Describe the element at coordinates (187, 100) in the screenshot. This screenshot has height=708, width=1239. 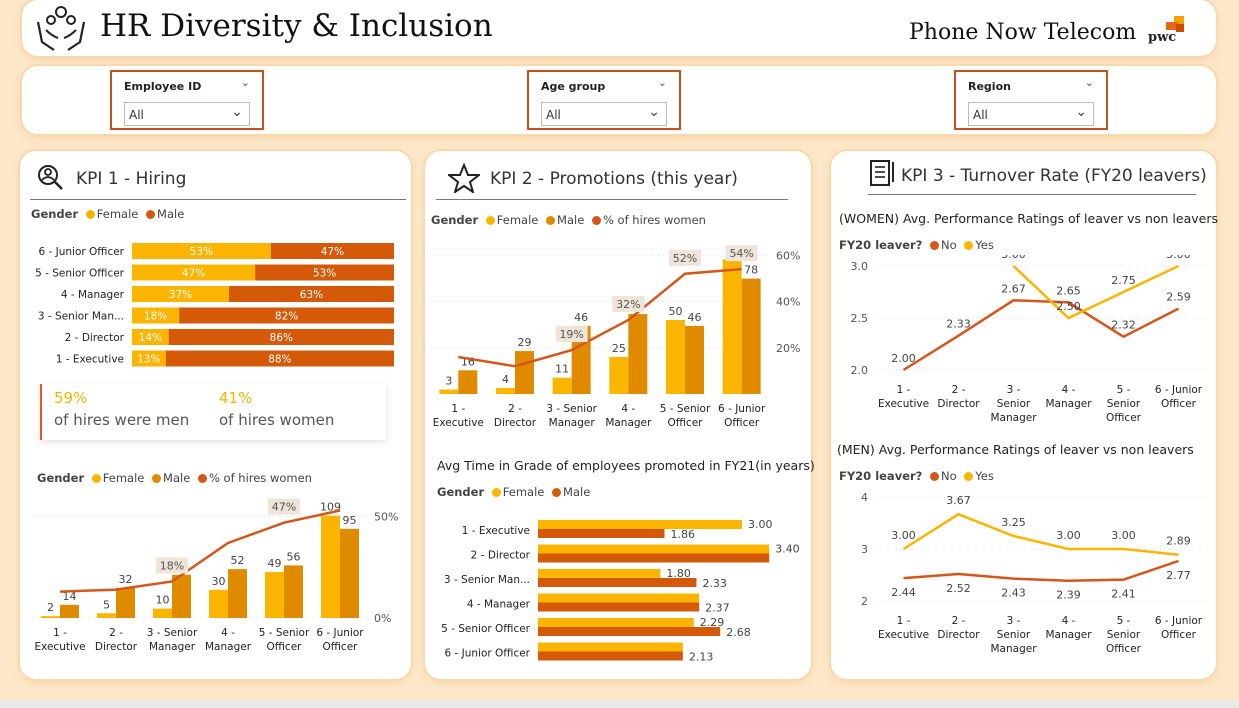
I see `employee-id-filter: Employee ID ⌄ All ⌄` at that location.